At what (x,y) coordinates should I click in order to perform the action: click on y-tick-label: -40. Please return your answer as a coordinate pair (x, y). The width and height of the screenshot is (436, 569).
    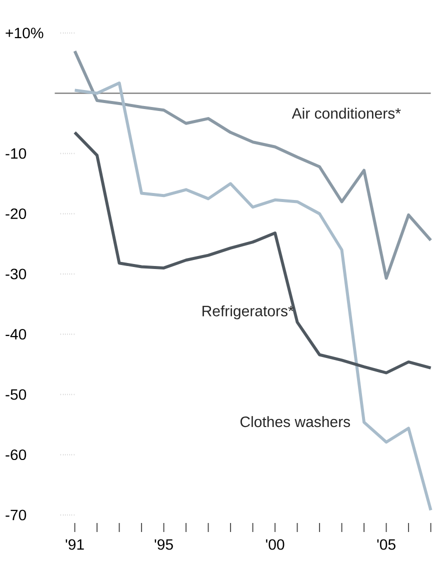
    Looking at the image, I should click on (16, 334).